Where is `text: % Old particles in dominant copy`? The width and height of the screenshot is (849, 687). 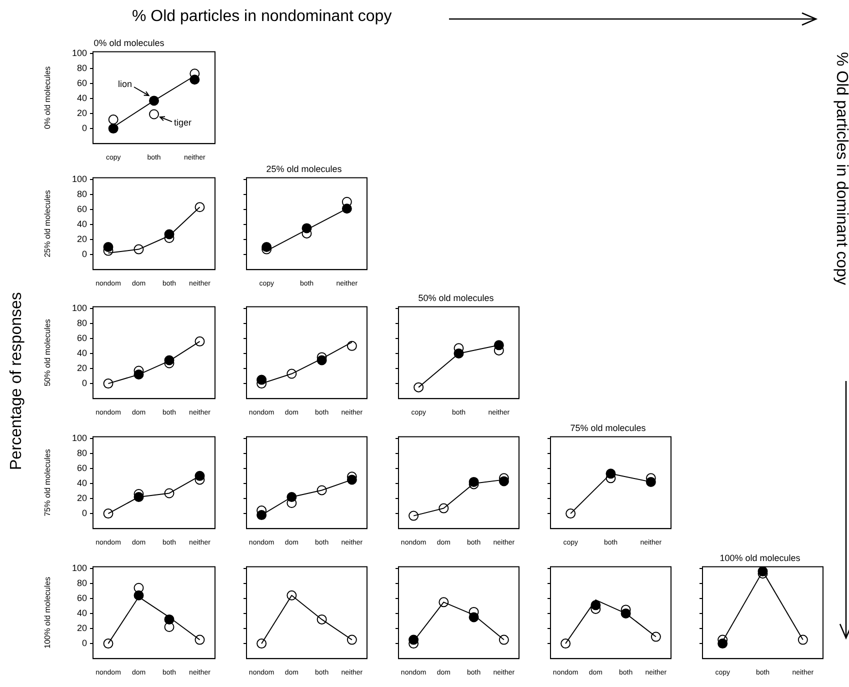
text: % Old particles in dominant copy is located at coordinates (840, 168).